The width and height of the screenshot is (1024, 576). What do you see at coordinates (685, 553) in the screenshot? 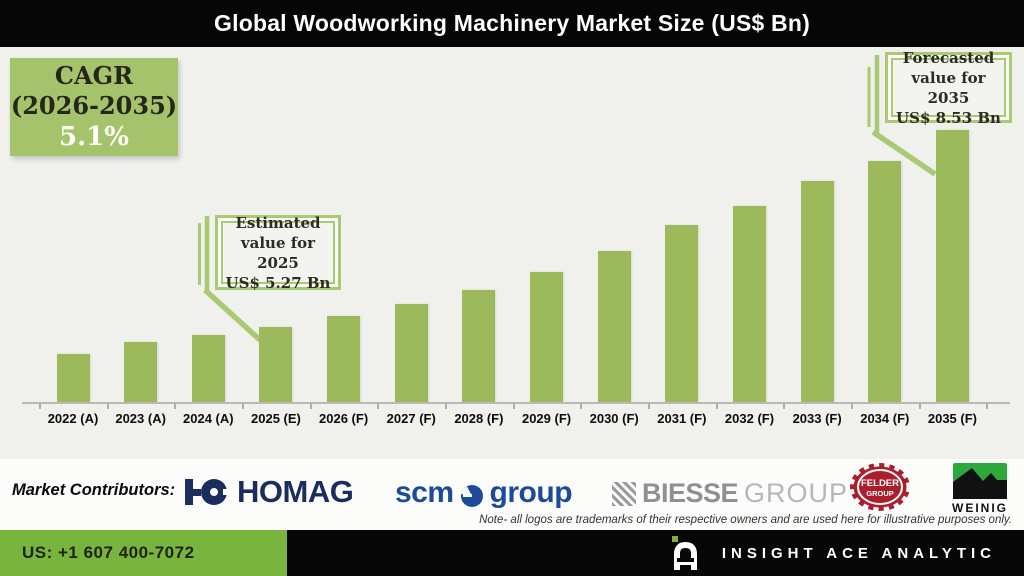
I see `insight-ace-logo-icon` at bounding box center [685, 553].